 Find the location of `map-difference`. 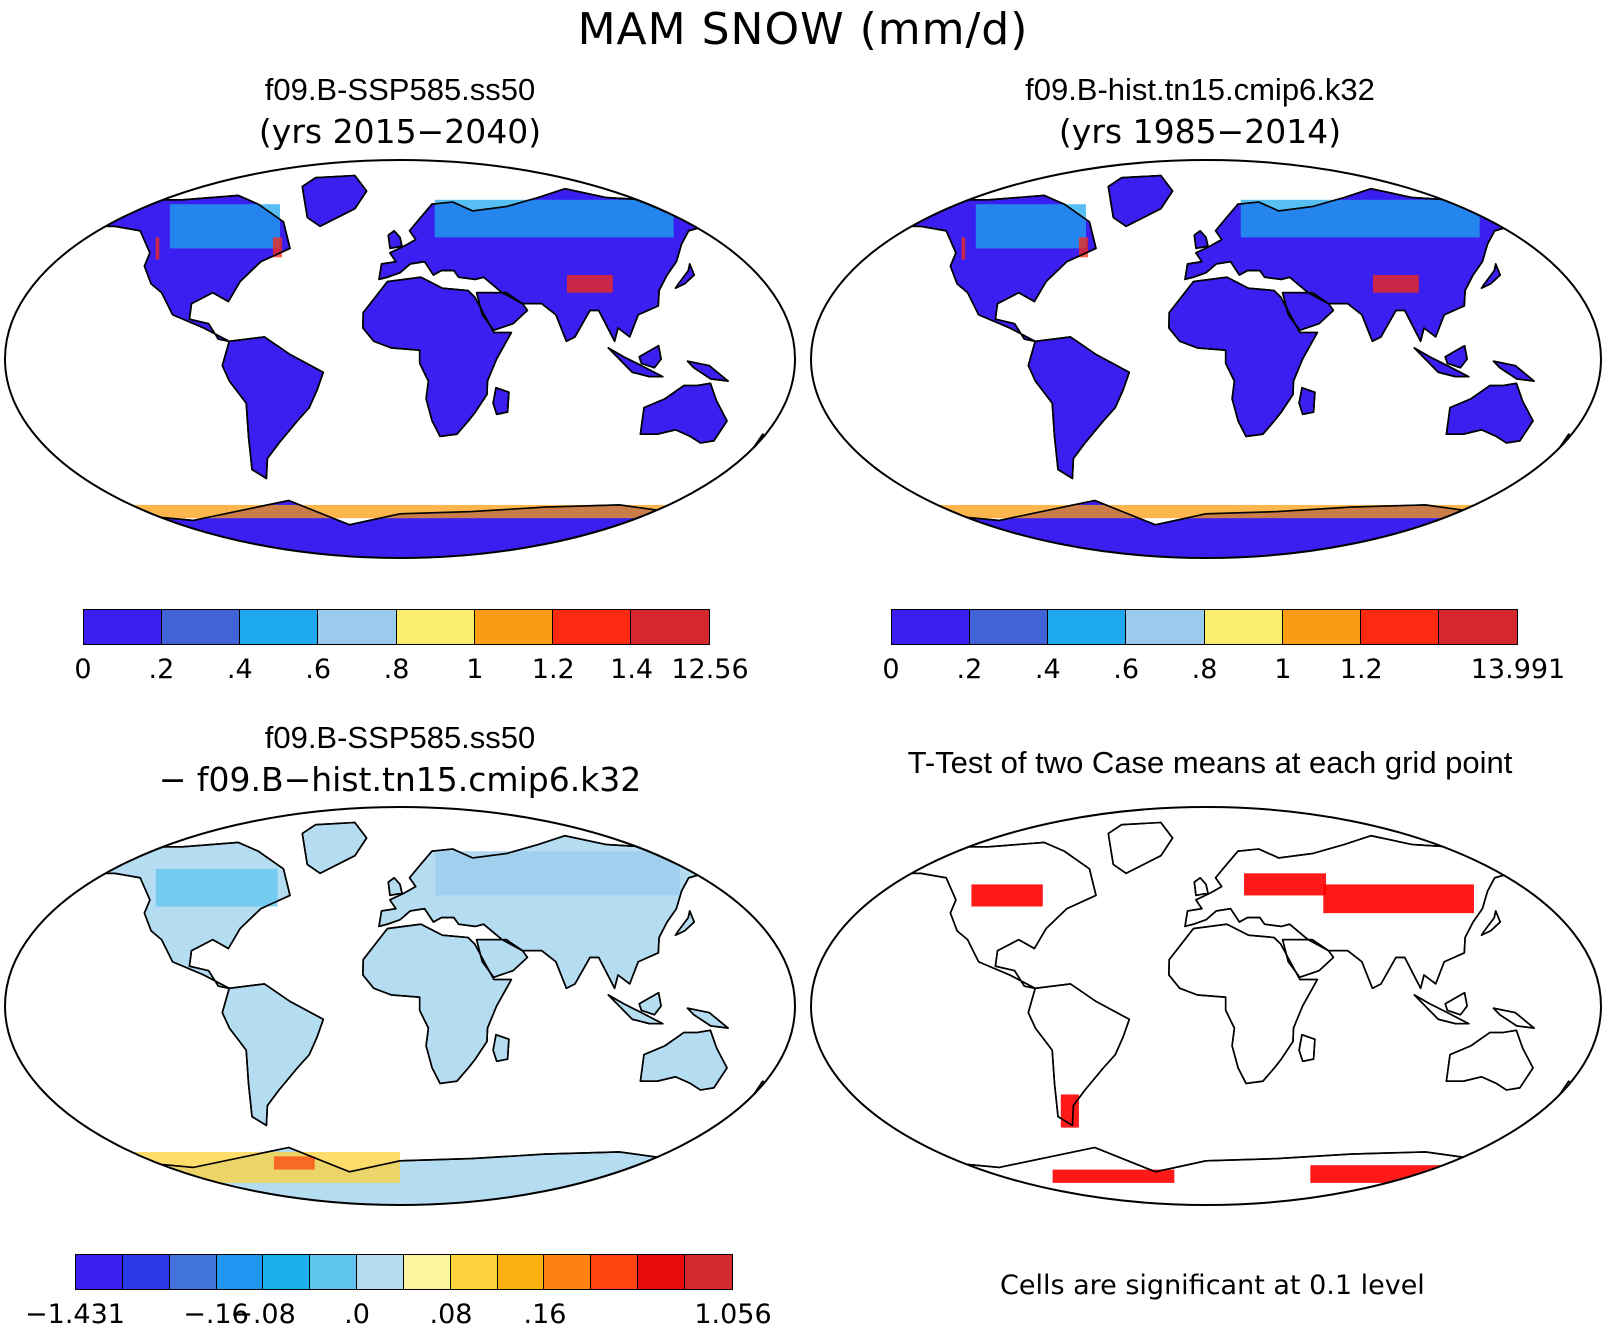

map-difference is located at coordinates (400, 1006).